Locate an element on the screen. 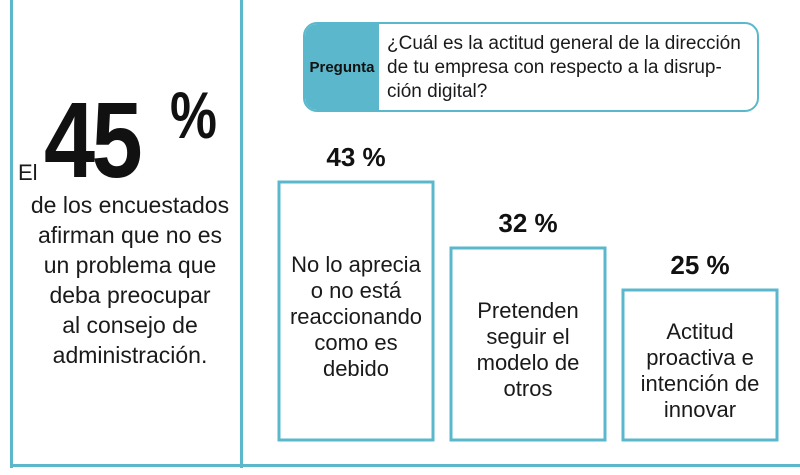 The height and width of the screenshot is (475, 800). stat-prefix: El is located at coordinates (28, 172).